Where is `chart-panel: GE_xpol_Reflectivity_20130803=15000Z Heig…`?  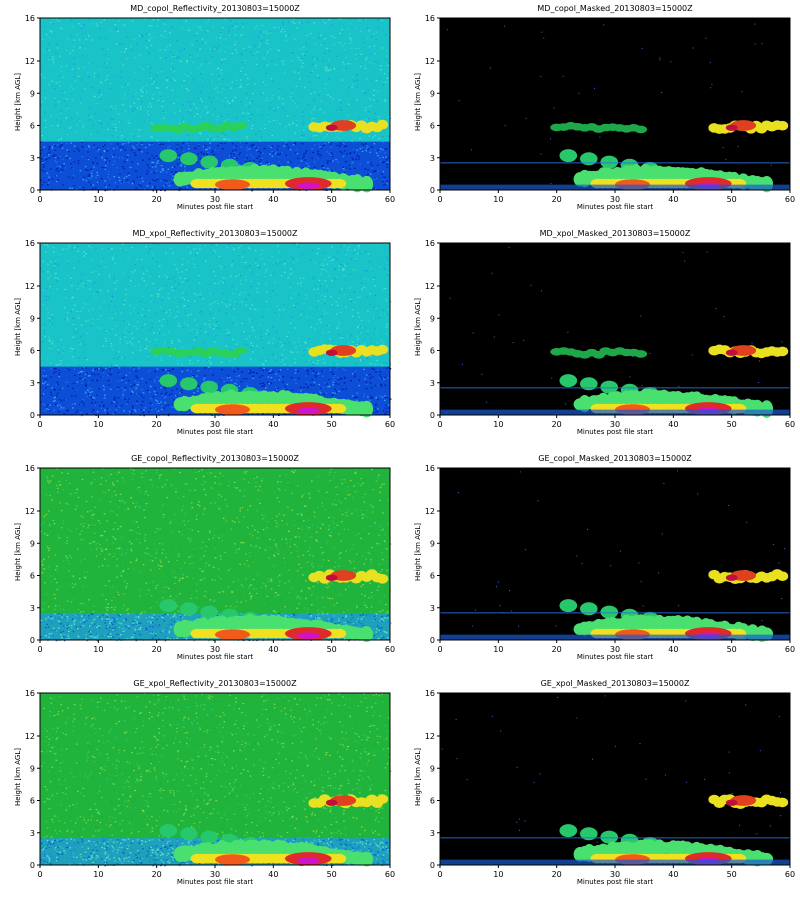
chart-panel: GE_xpol_Reflectivity_20130803=15000Z Heig… is located at coordinates (200, 787).